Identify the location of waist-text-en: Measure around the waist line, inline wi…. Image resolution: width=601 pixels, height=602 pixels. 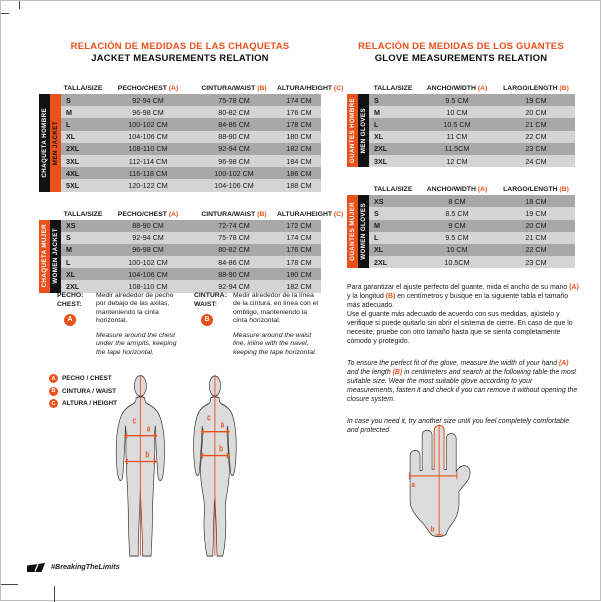
(275, 343).